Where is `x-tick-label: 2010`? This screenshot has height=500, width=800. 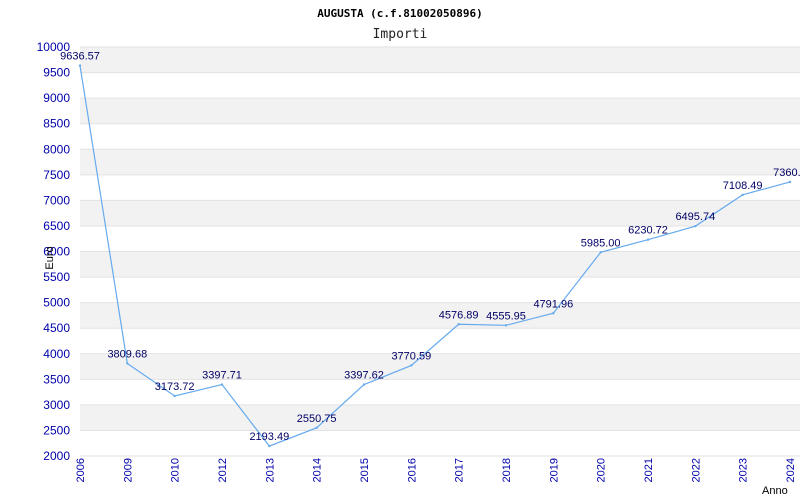 x-tick-label: 2010 is located at coordinates (176, 470).